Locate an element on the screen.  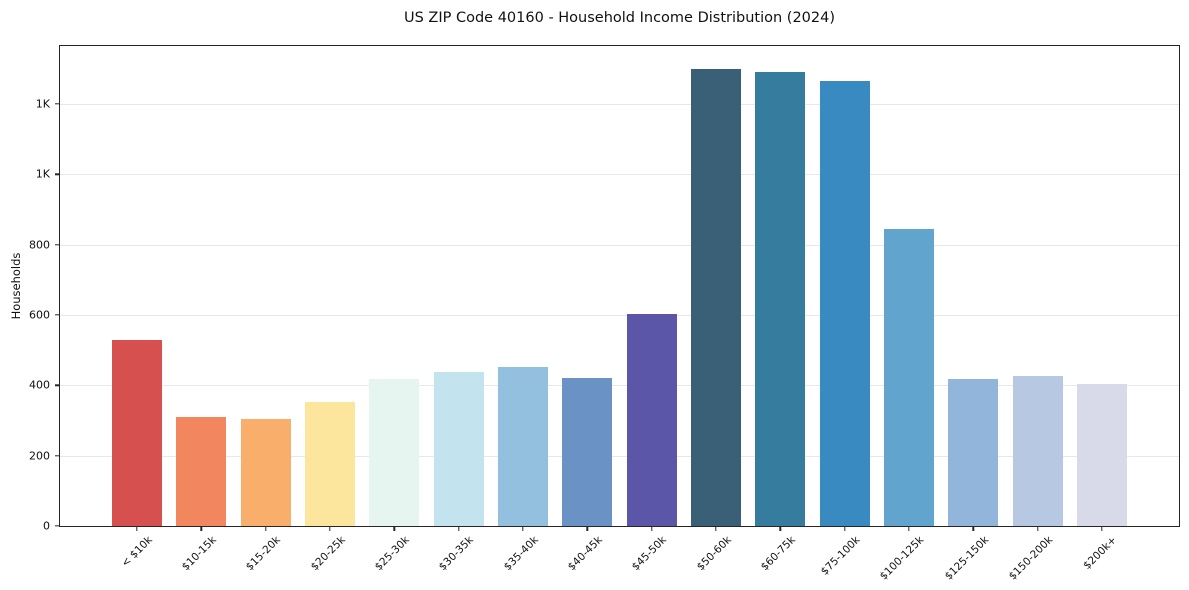
y-tick-label: 800 is located at coordinates (39, 245).